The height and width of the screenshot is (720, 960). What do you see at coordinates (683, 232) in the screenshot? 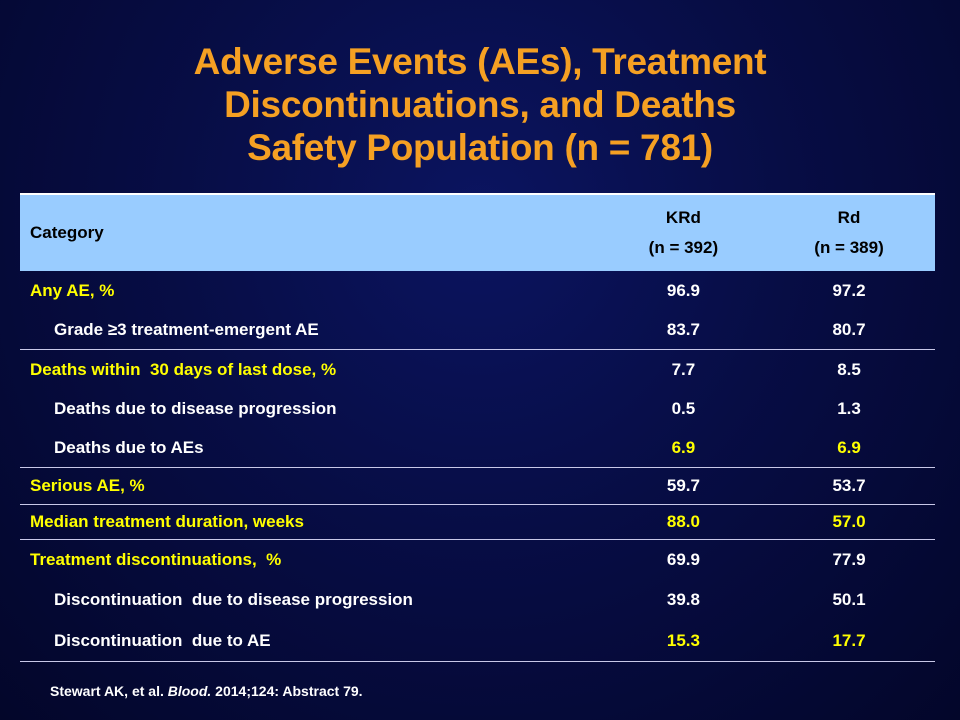
I see `header-krd: KRd (n = 392)` at bounding box center [683, 232].